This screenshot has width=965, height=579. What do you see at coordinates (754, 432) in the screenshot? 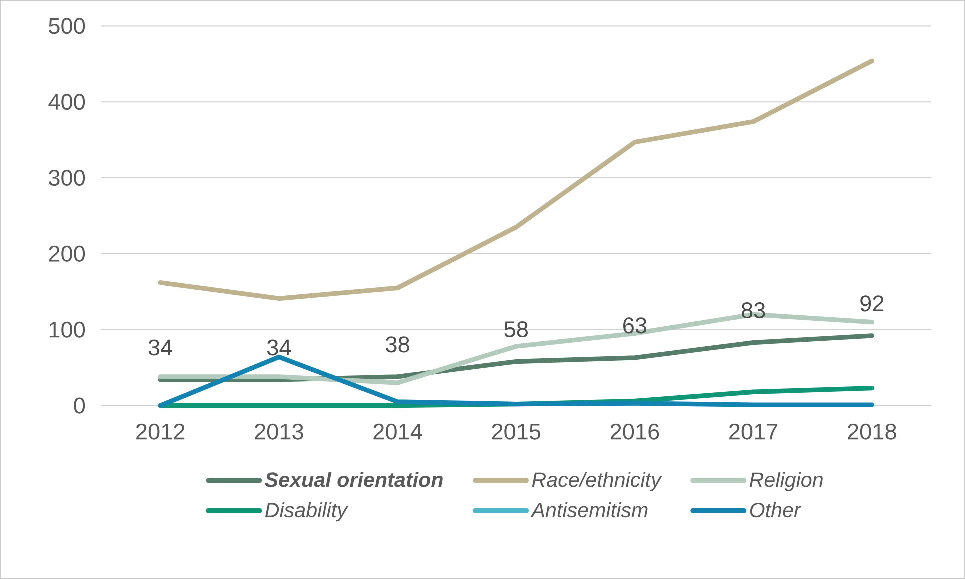
I see `x-tick-label: 2017` at bounding box center [754, 432].